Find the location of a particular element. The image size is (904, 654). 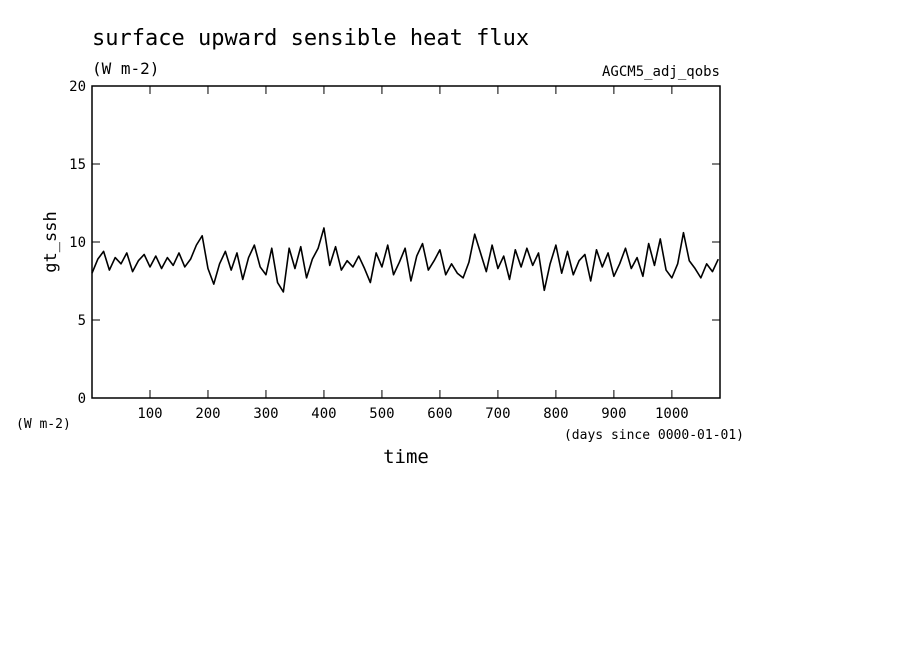

x-tick-label: 500 is located at coordinates (381, 414).